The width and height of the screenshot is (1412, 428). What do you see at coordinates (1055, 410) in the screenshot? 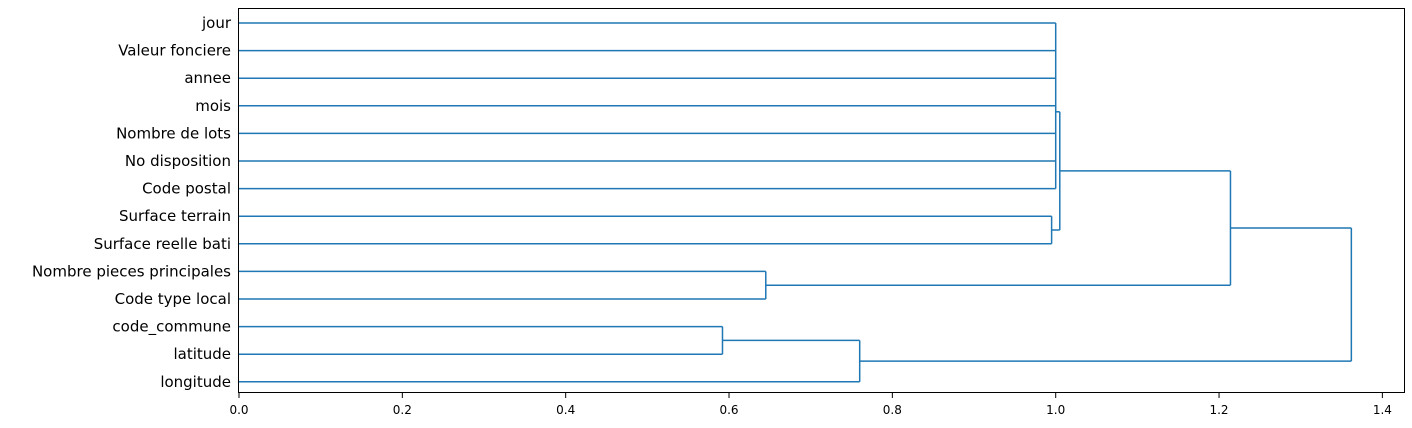
I see `x-tick-label-5: 1.0` at bounding box center [1055, 410].